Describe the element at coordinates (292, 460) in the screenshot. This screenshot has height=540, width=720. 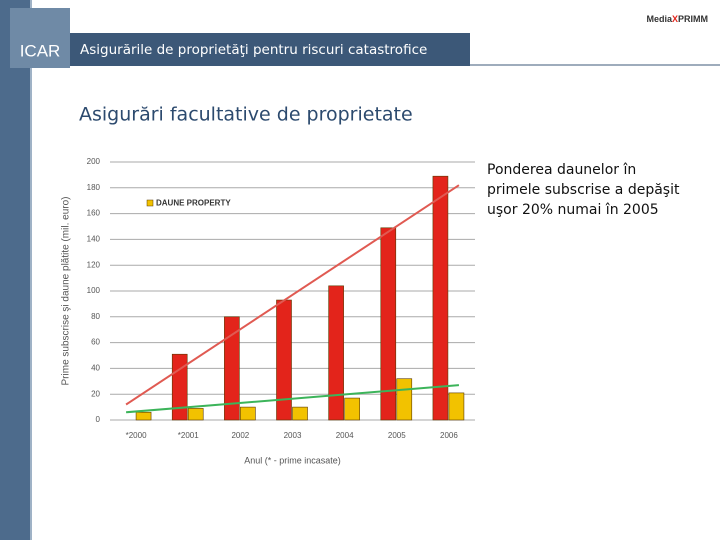
I see `x-axis-label: Anul (* - prime incasate)` at that location.